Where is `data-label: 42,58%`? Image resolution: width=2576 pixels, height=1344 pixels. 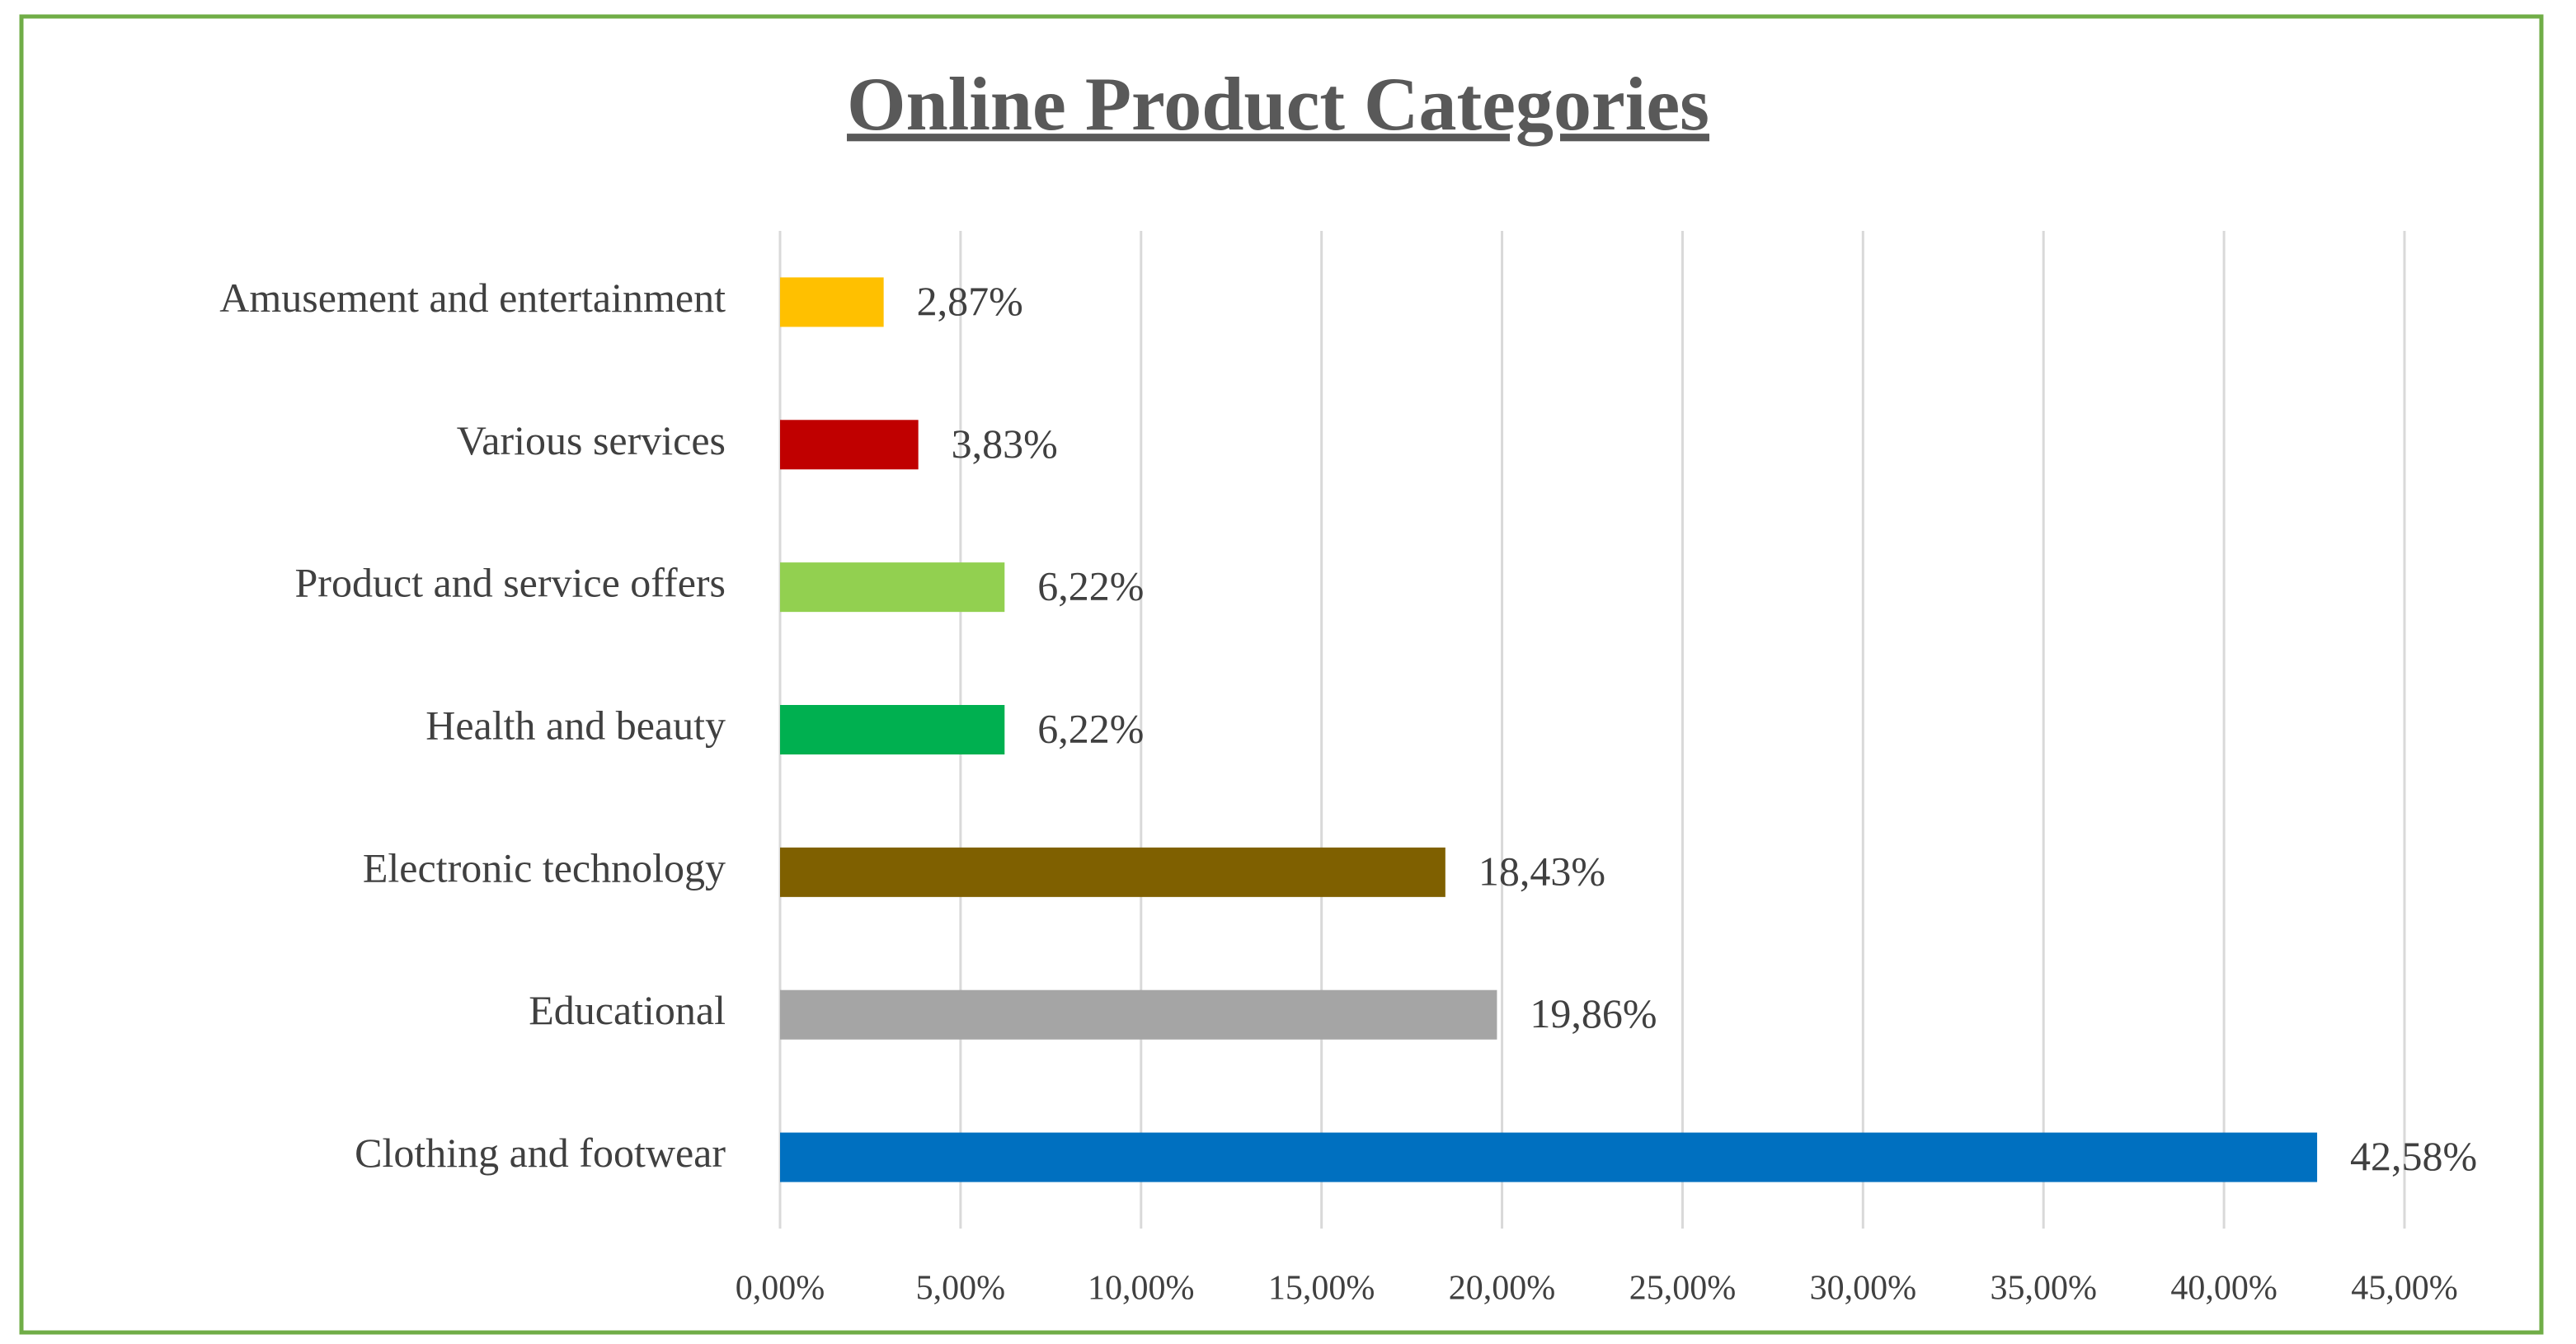 data-label: 42,58% is located at coordinates (2413, 1156).